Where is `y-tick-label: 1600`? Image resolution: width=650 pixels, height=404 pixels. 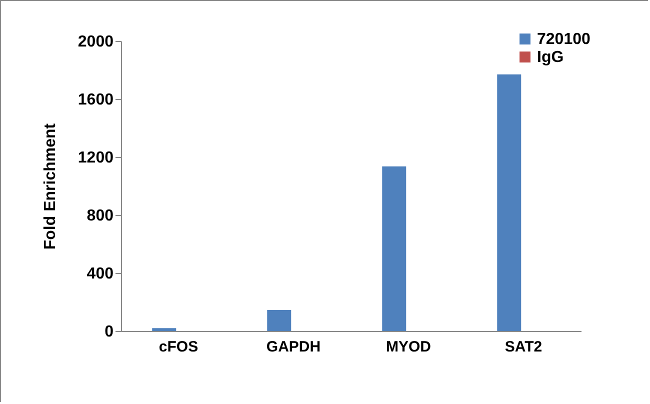 y-tick-label: 1600 is located at coordinates (96, 100).